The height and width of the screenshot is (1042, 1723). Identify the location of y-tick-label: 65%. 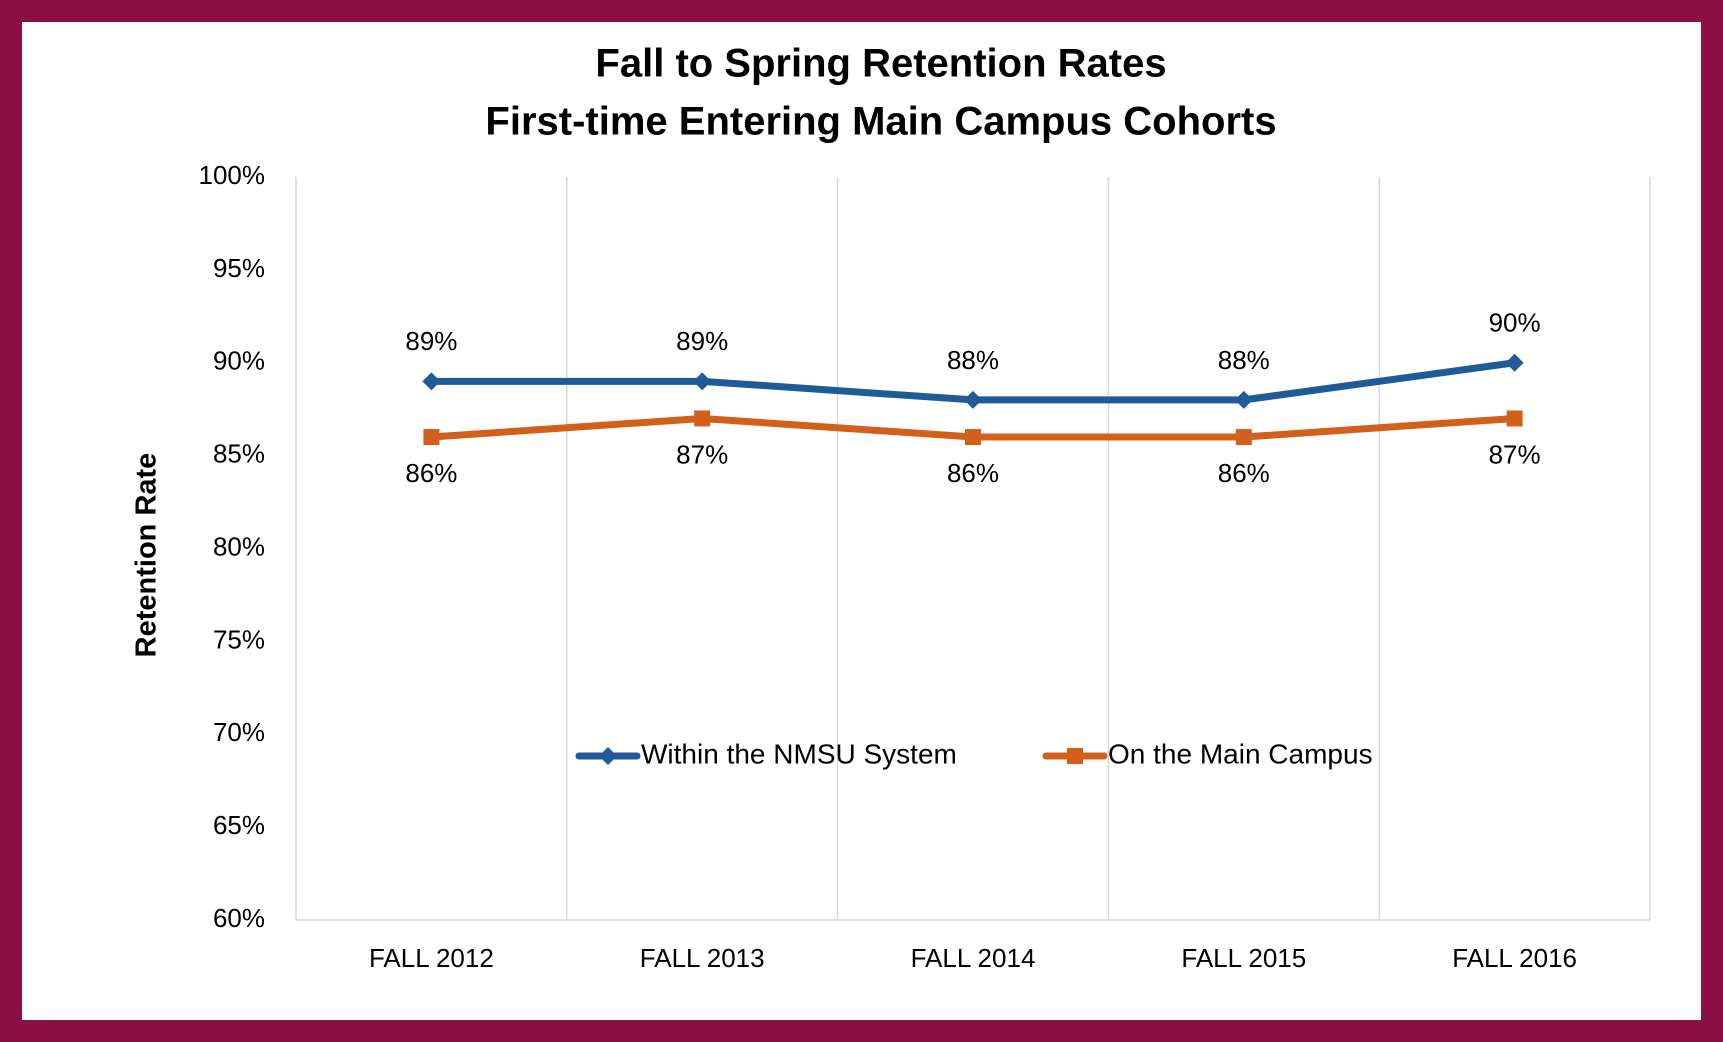
(239, 825).